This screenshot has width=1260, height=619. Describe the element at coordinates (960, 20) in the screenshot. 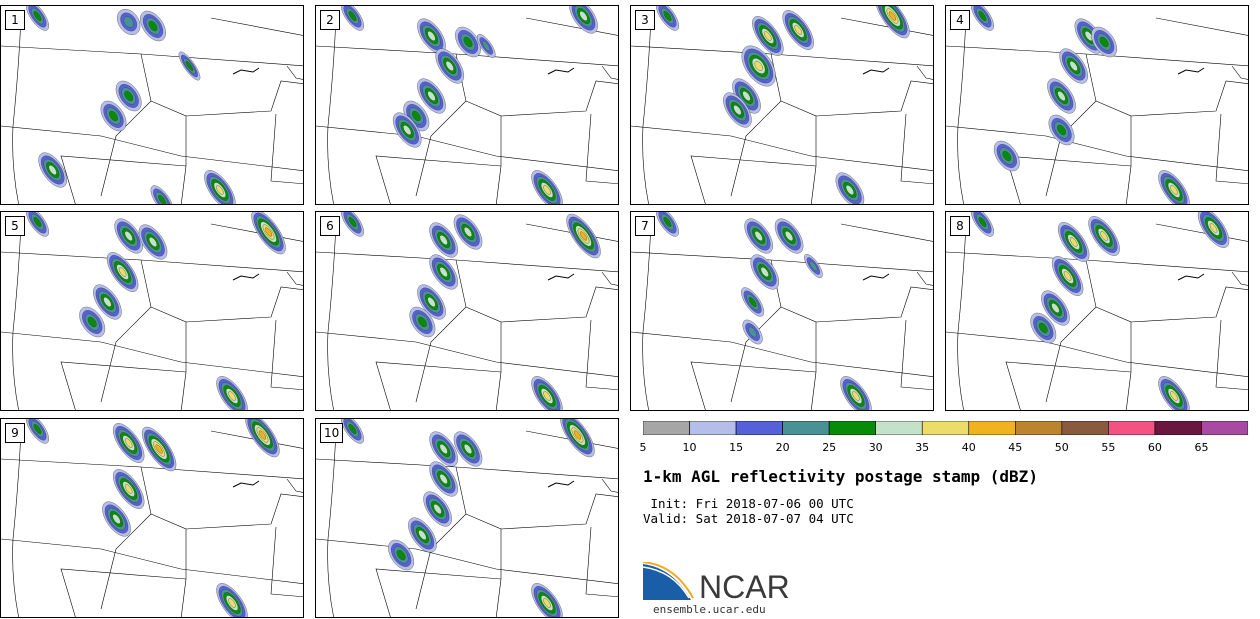

I see `member-number-label: 4` at that location.